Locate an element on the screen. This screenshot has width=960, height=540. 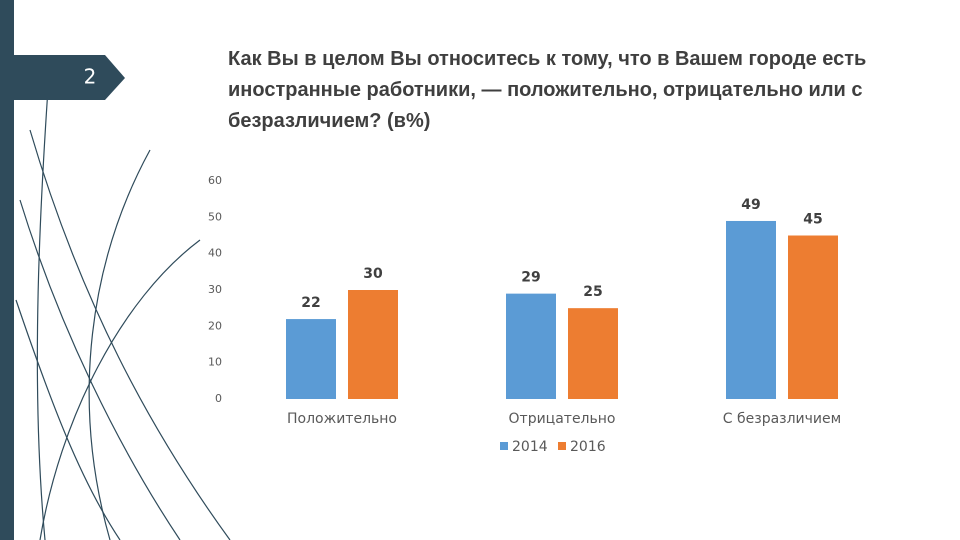
y-tick-label: 0 is located at coordinates (218, 398).